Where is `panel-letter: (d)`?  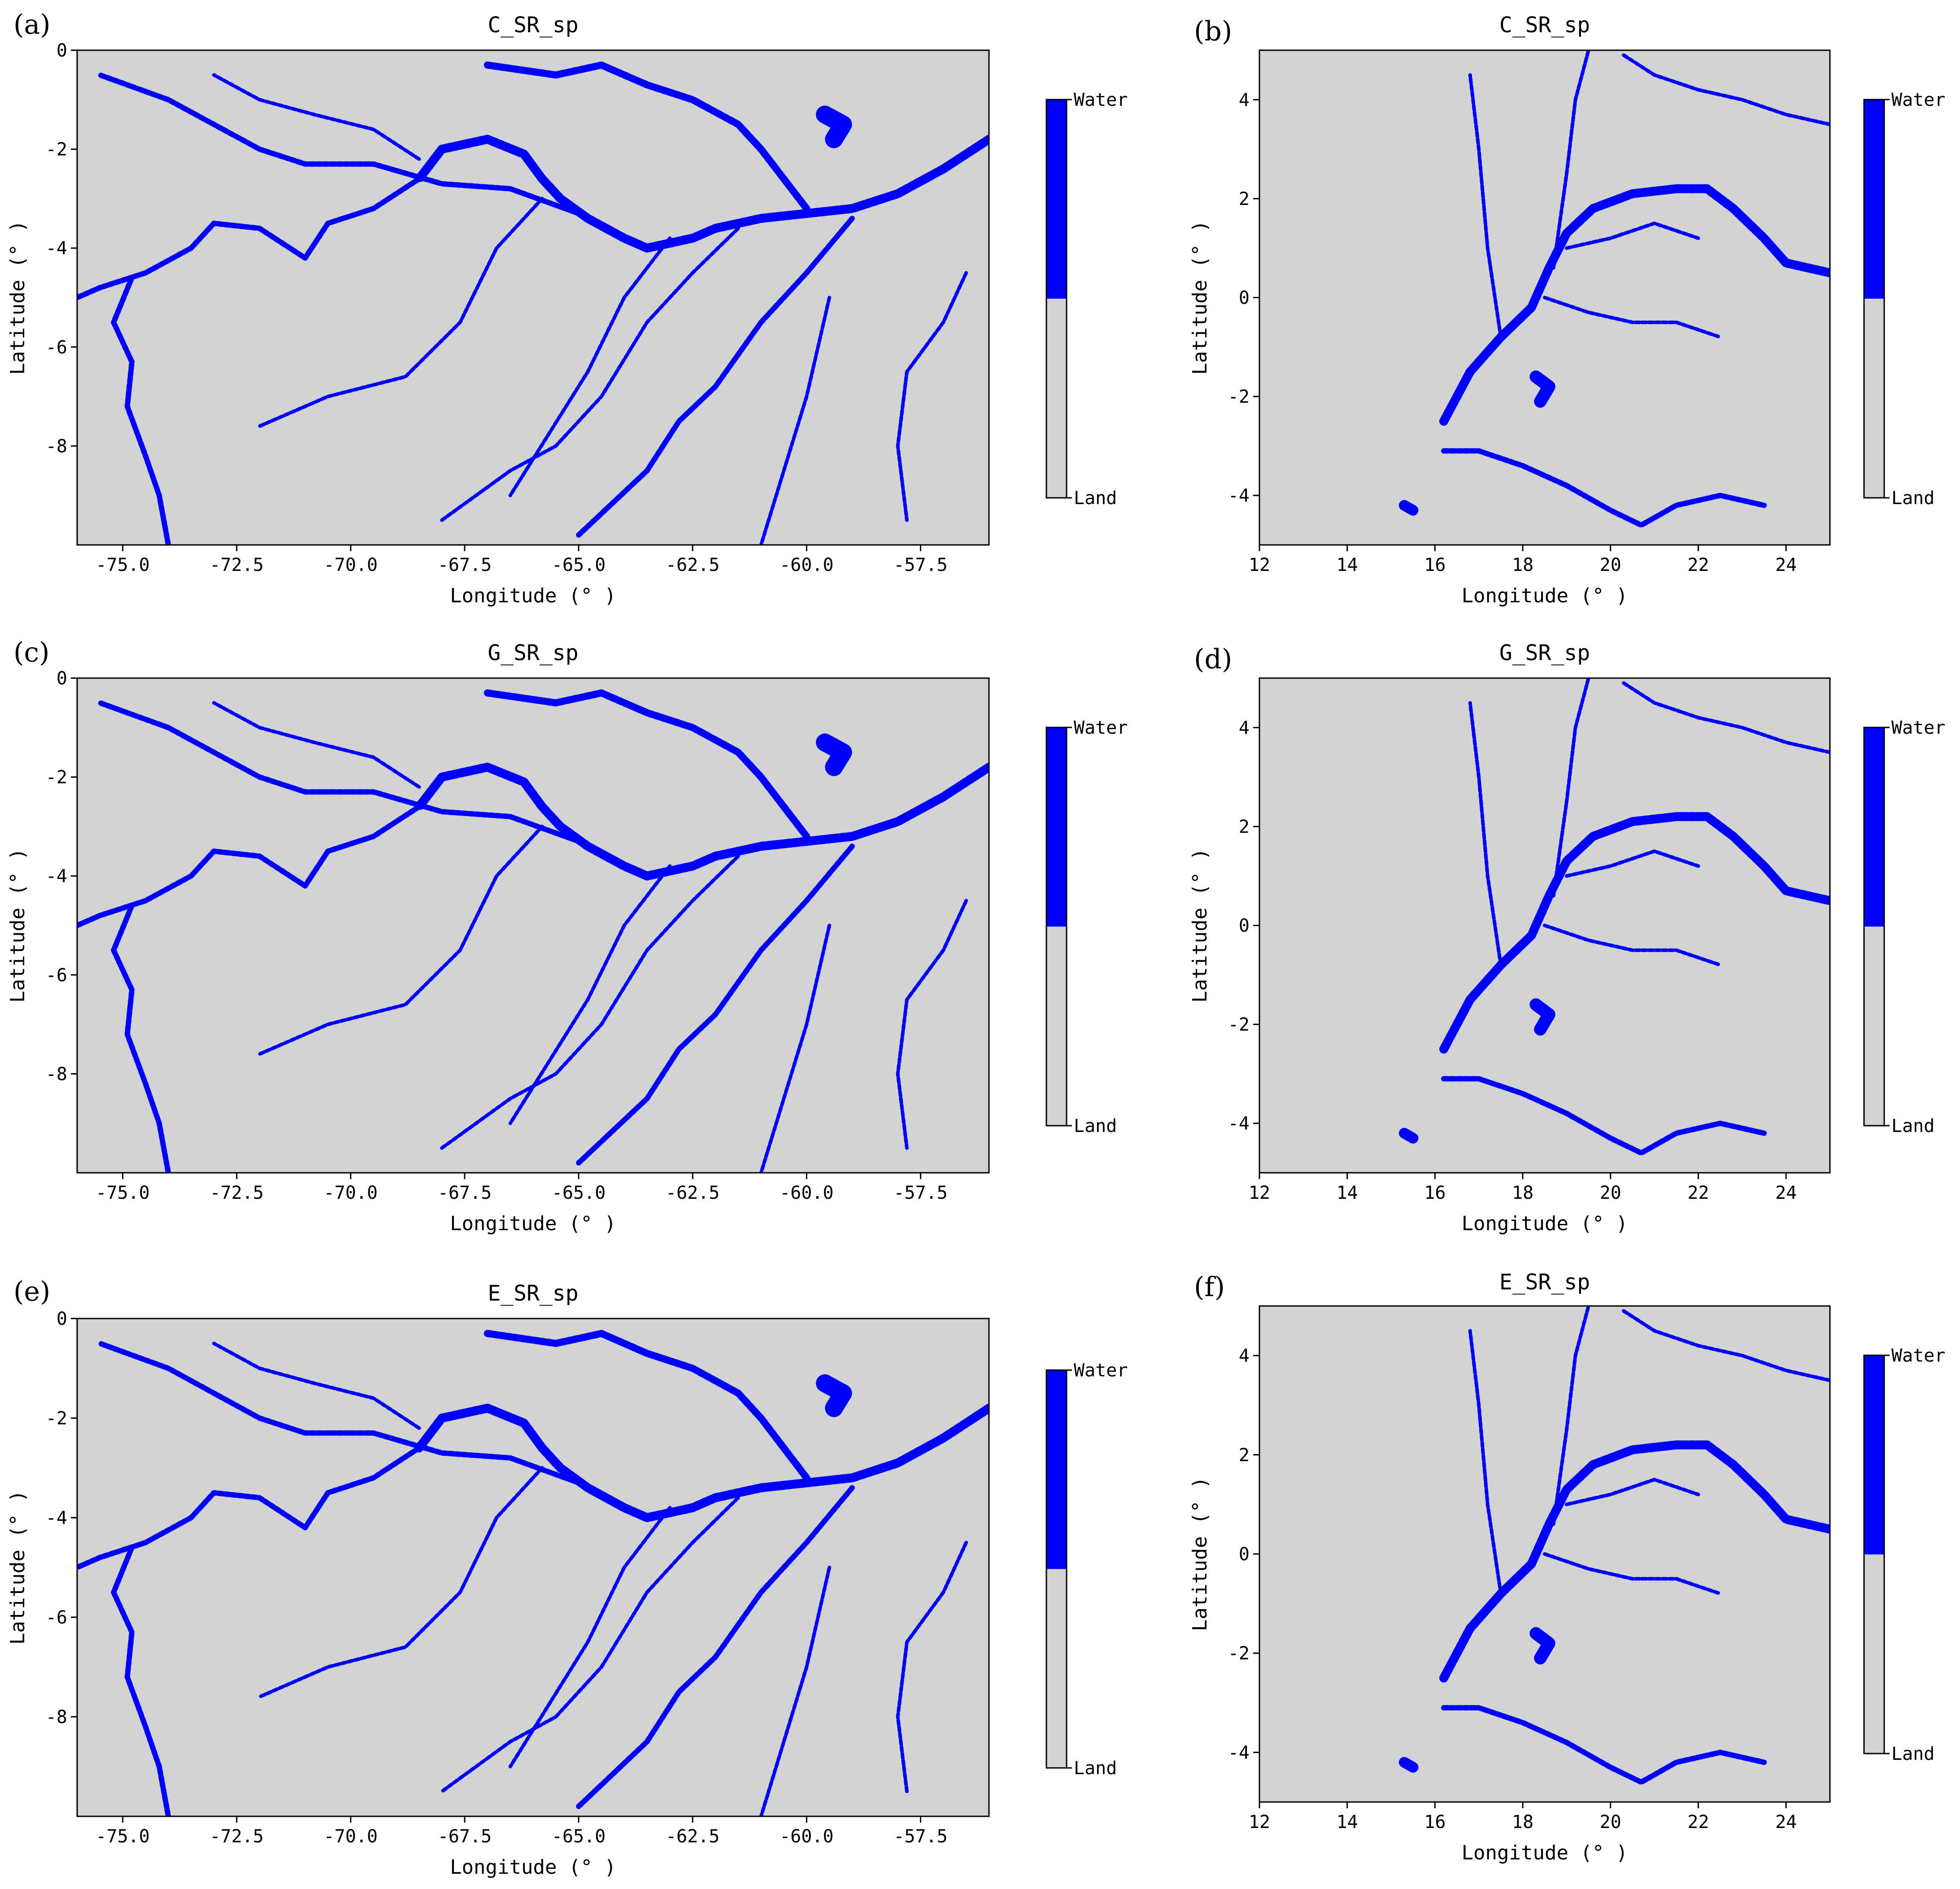 panel-letter: (d) is located at coordinates (1213, 660).